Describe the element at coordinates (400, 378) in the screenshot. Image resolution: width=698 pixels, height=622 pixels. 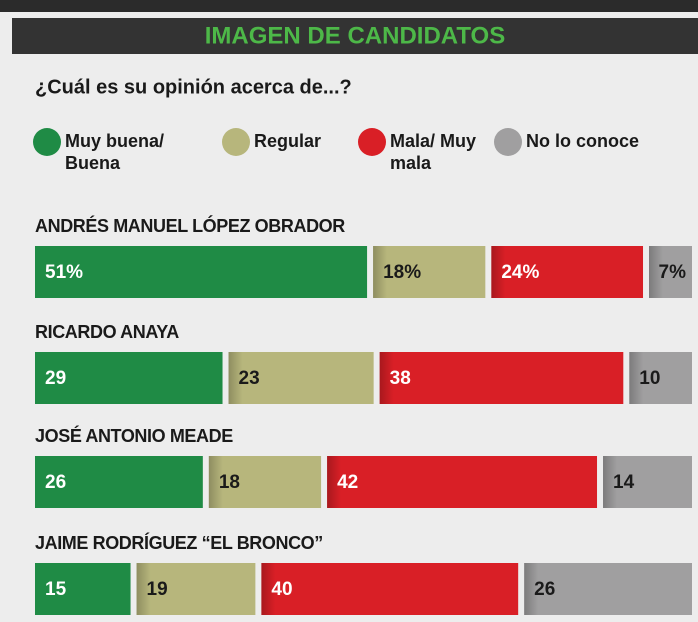
I see `value-label: 38` at that location.